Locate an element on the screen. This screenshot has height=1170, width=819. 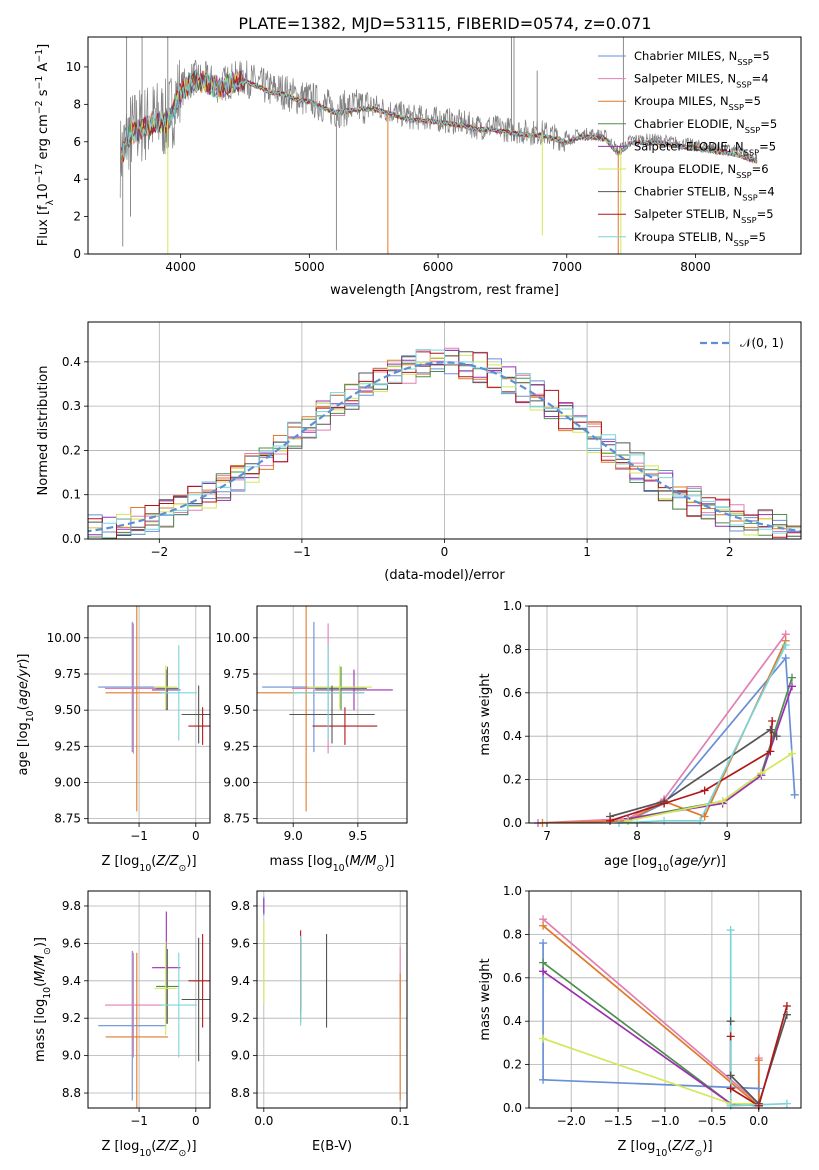
legend-entry: 𝒩(0, 1) is located at coordinates (762, 343).